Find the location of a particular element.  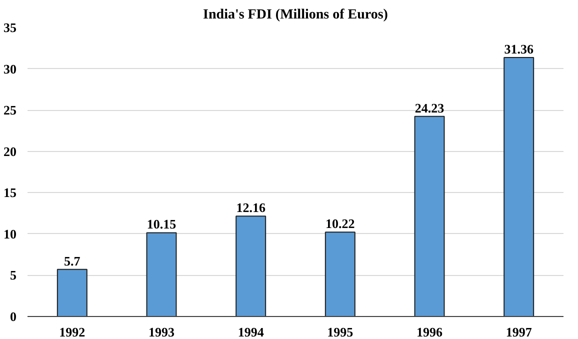

data-label: 10.22 is located at coordinates (340, 224).